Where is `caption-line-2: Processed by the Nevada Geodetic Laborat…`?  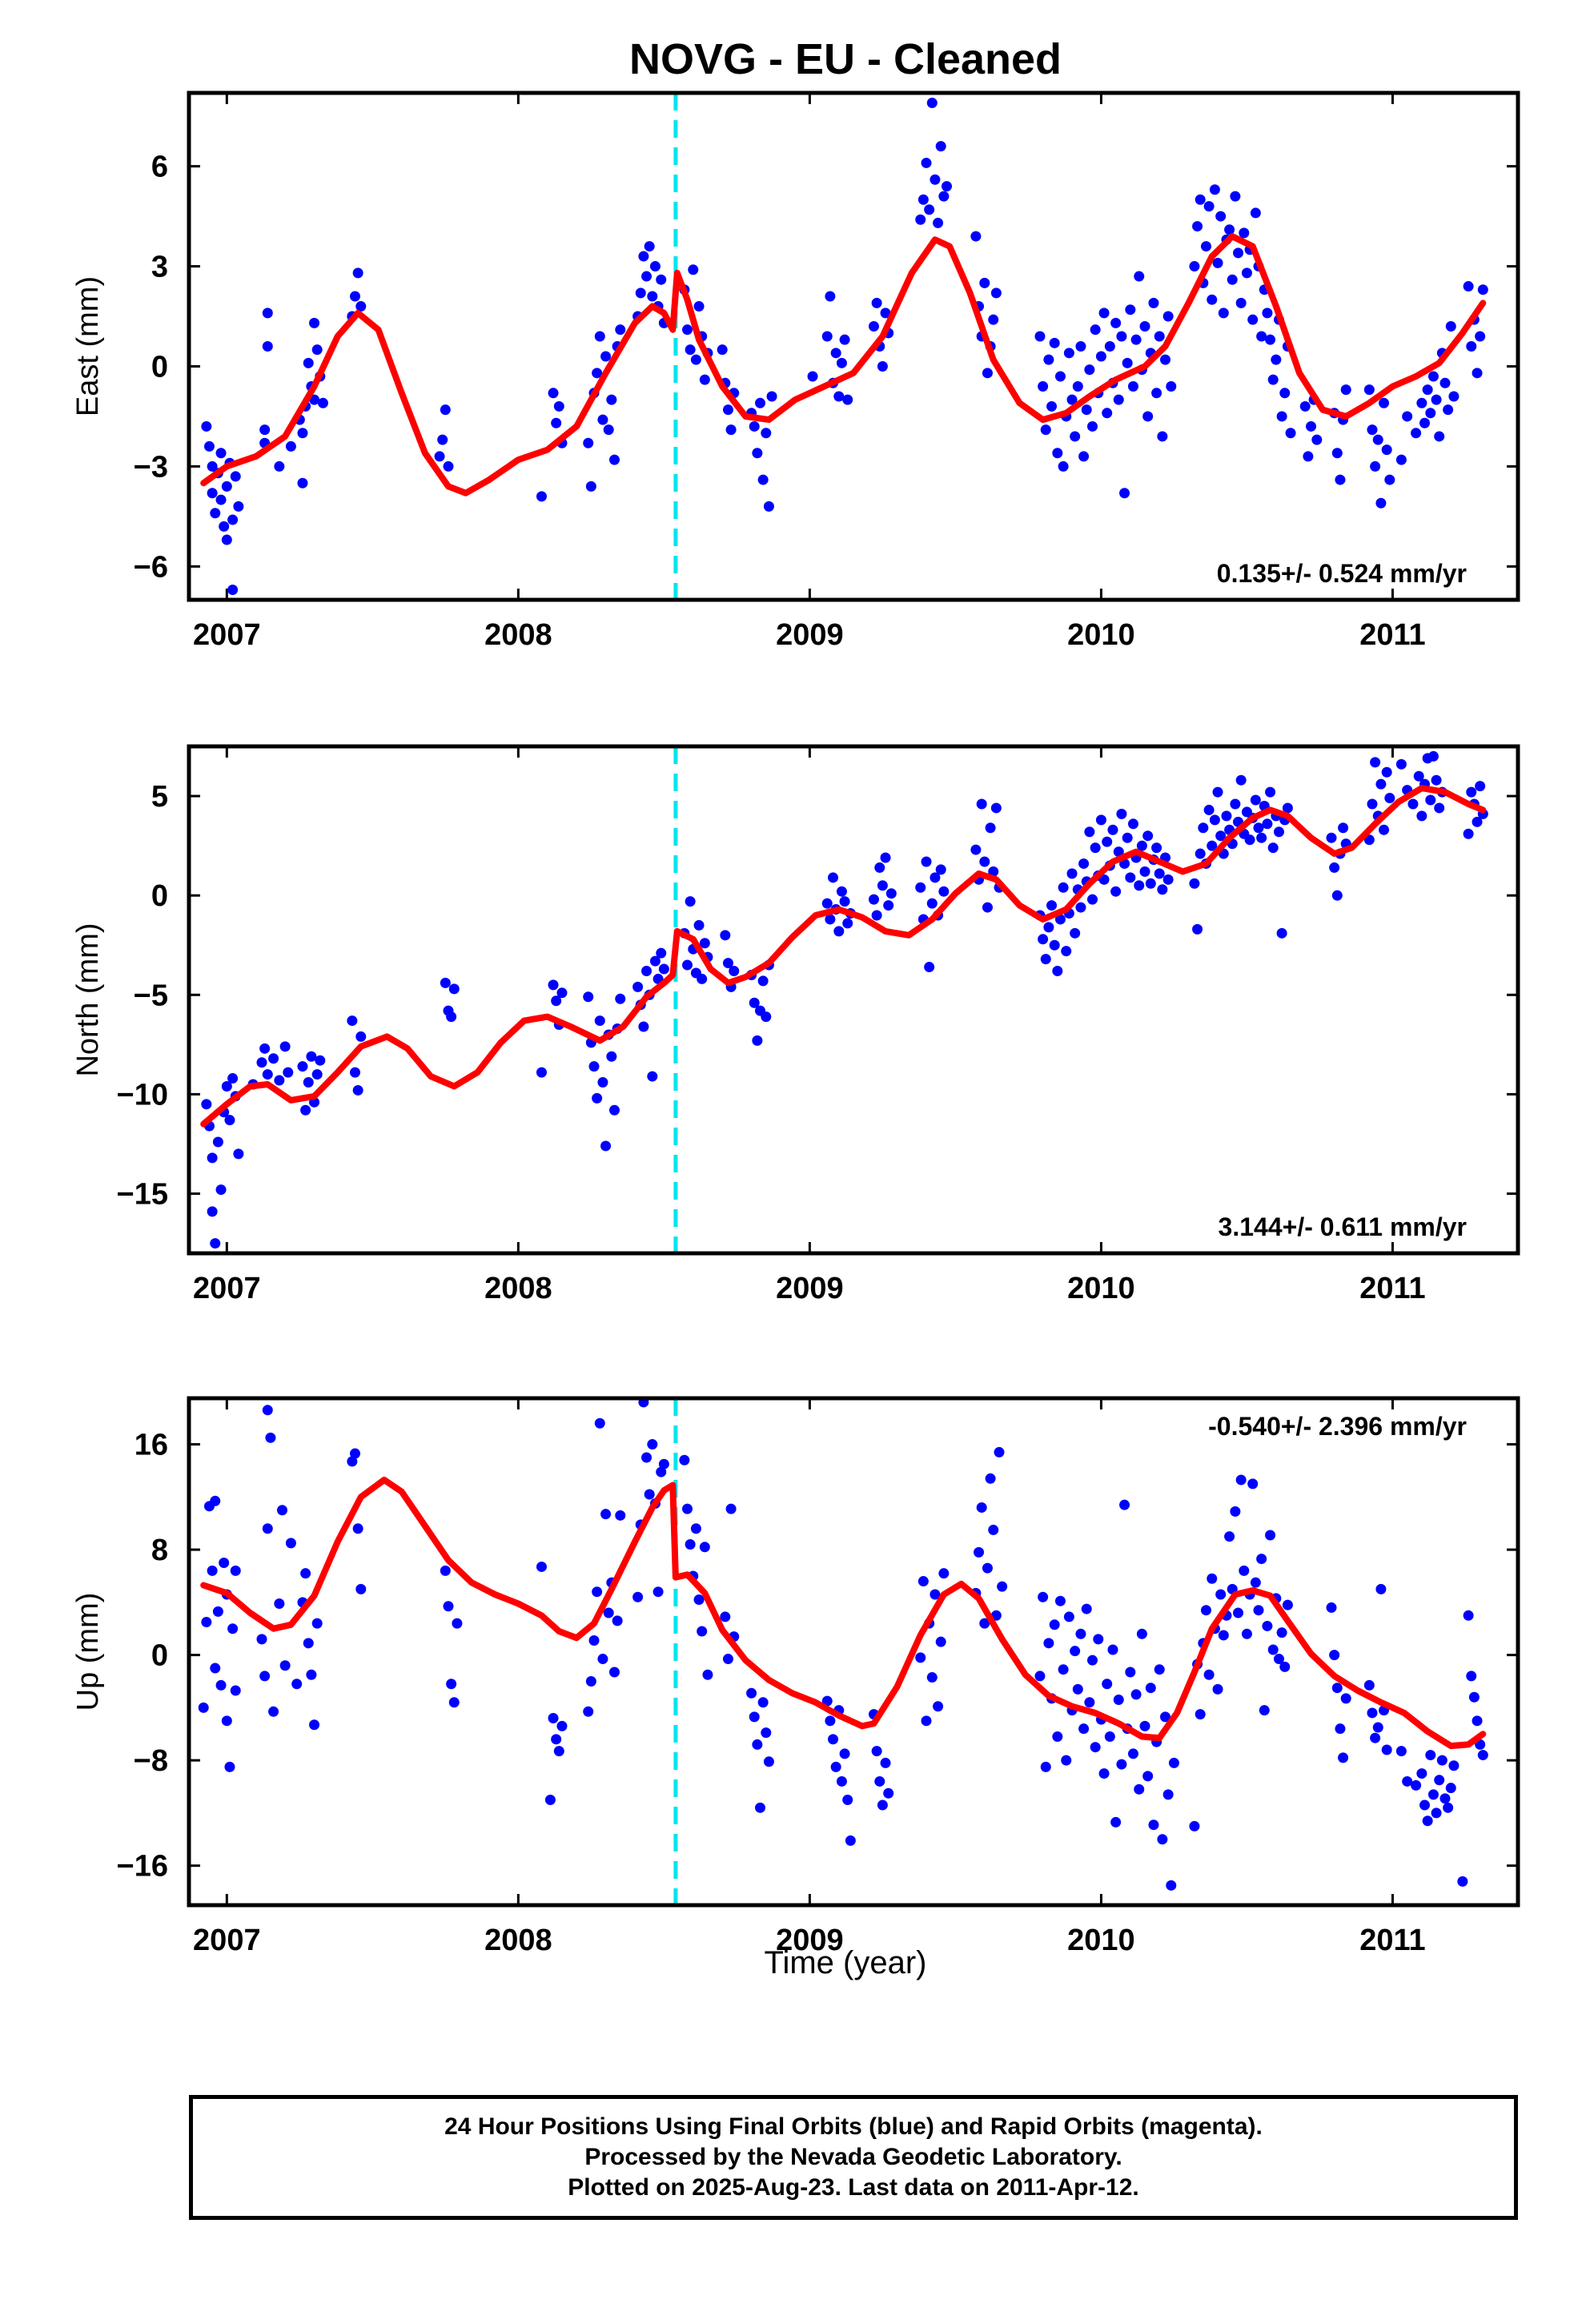 caption-line-2: Processed by the Nevada Geodetic Laborat… is located at coordinates (853, 2157).